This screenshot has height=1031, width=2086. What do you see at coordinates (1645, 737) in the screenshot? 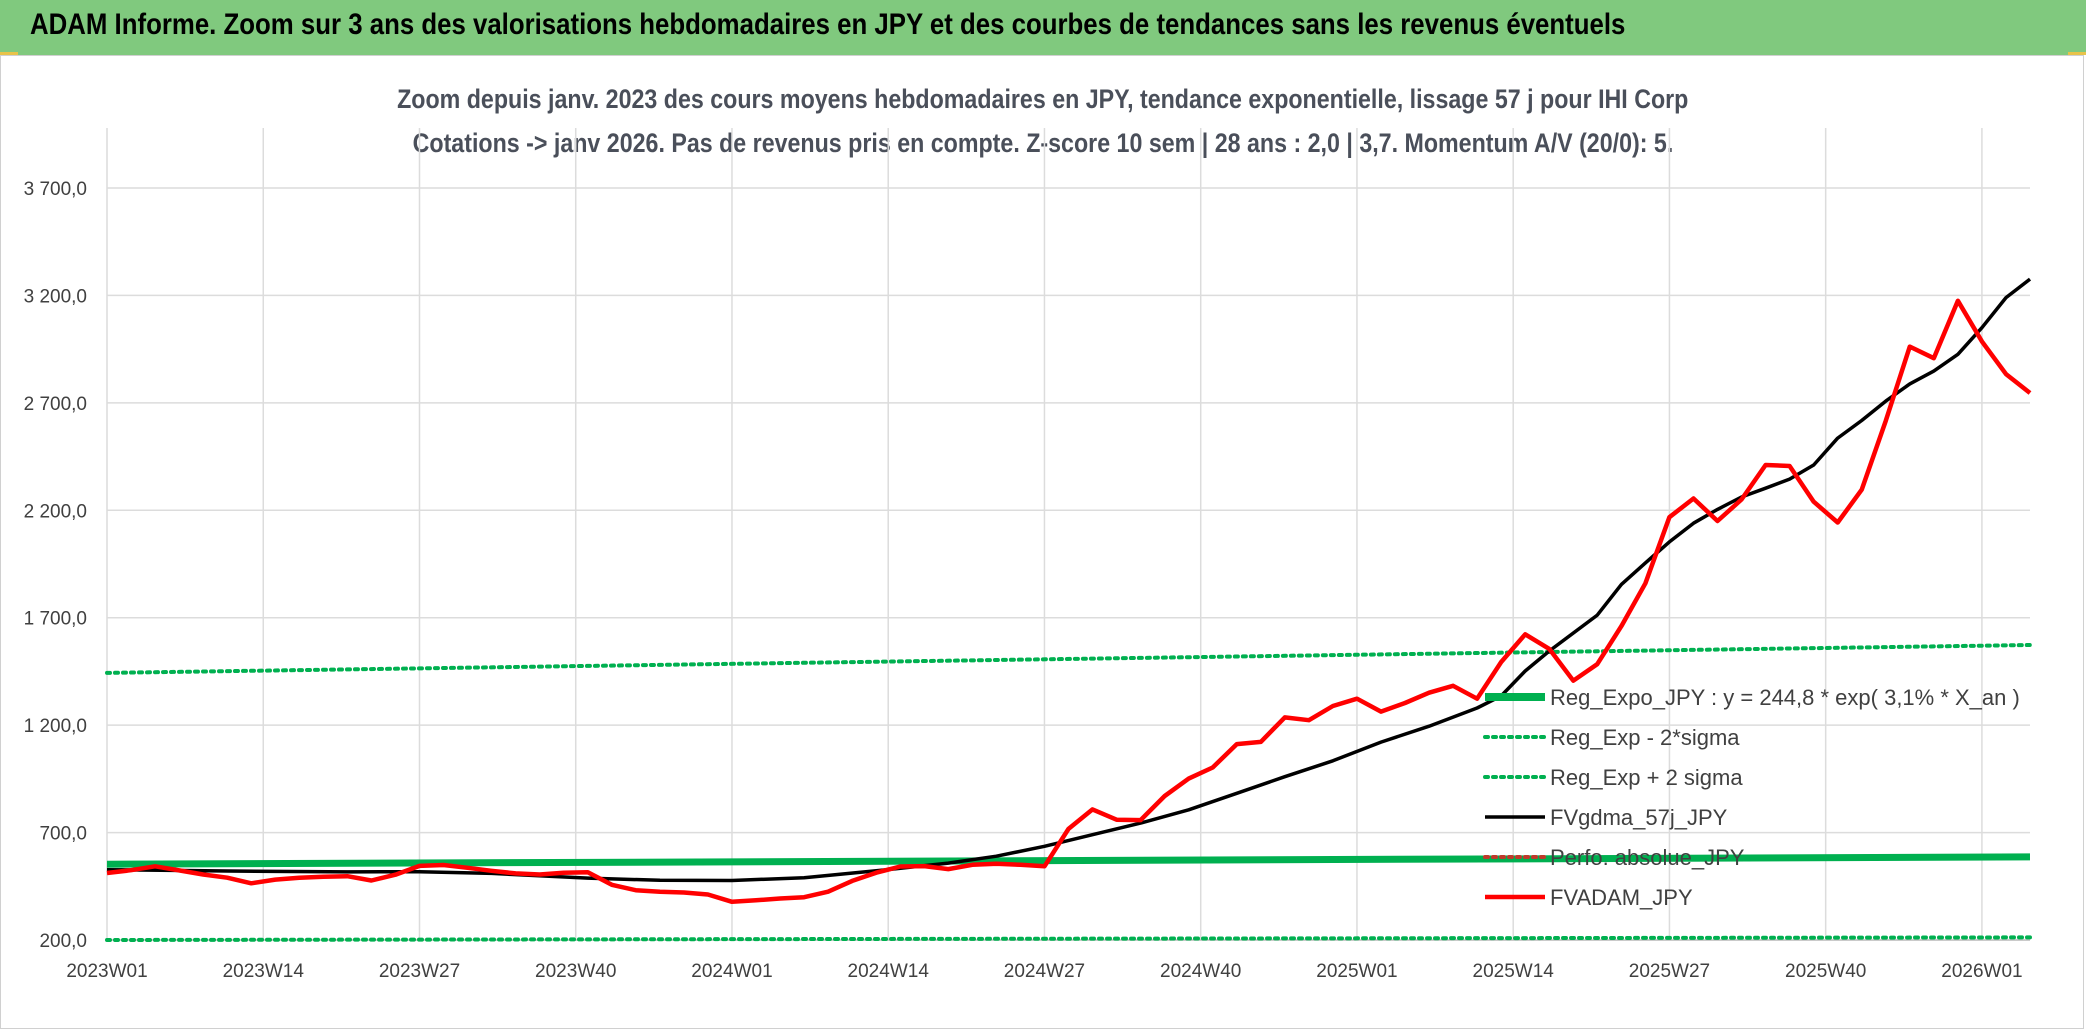
I see `legend-label-1: Reg_Exp - 2*sigma` at bounding box center [1645, 737].